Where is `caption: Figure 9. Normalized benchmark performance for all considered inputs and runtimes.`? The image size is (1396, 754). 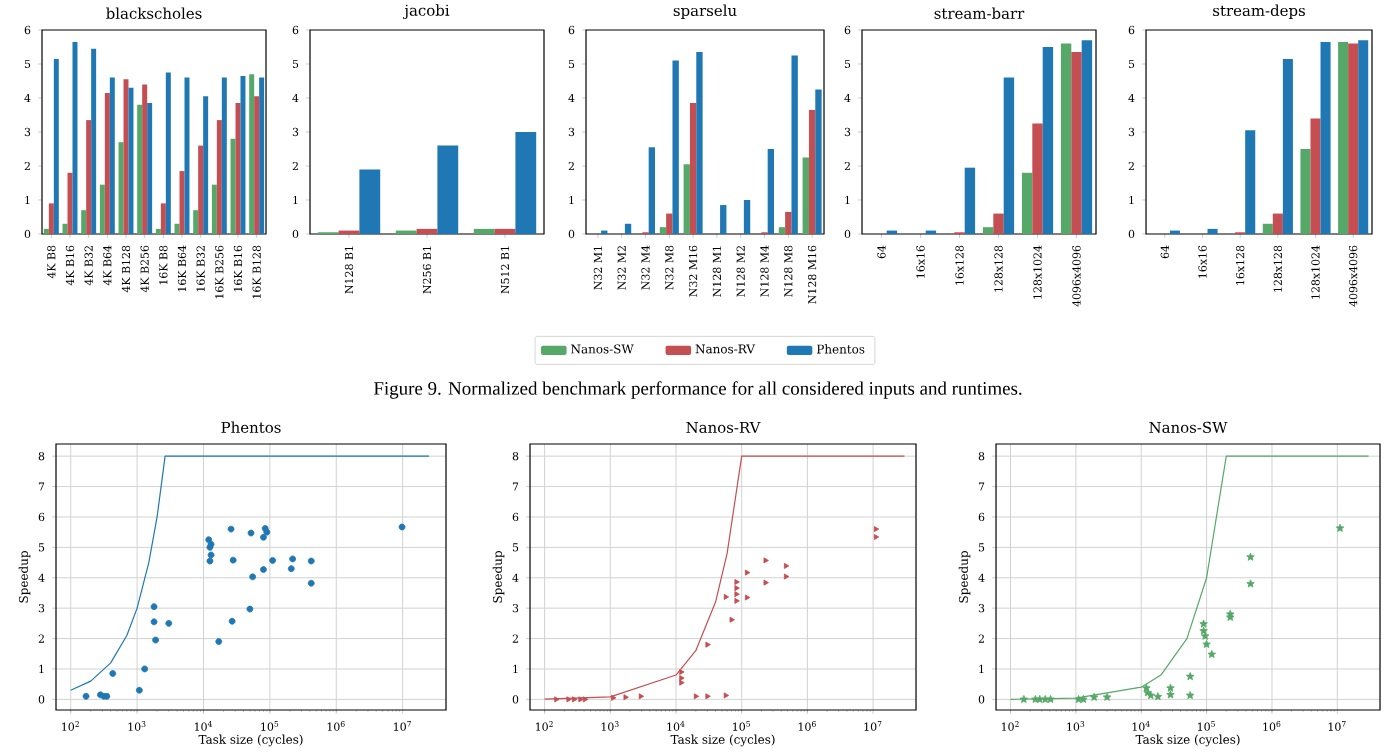 caption: Figure 9. Normalized benchmark performance for all considered inputs and runtimes. is located at coordinates (697, 390).